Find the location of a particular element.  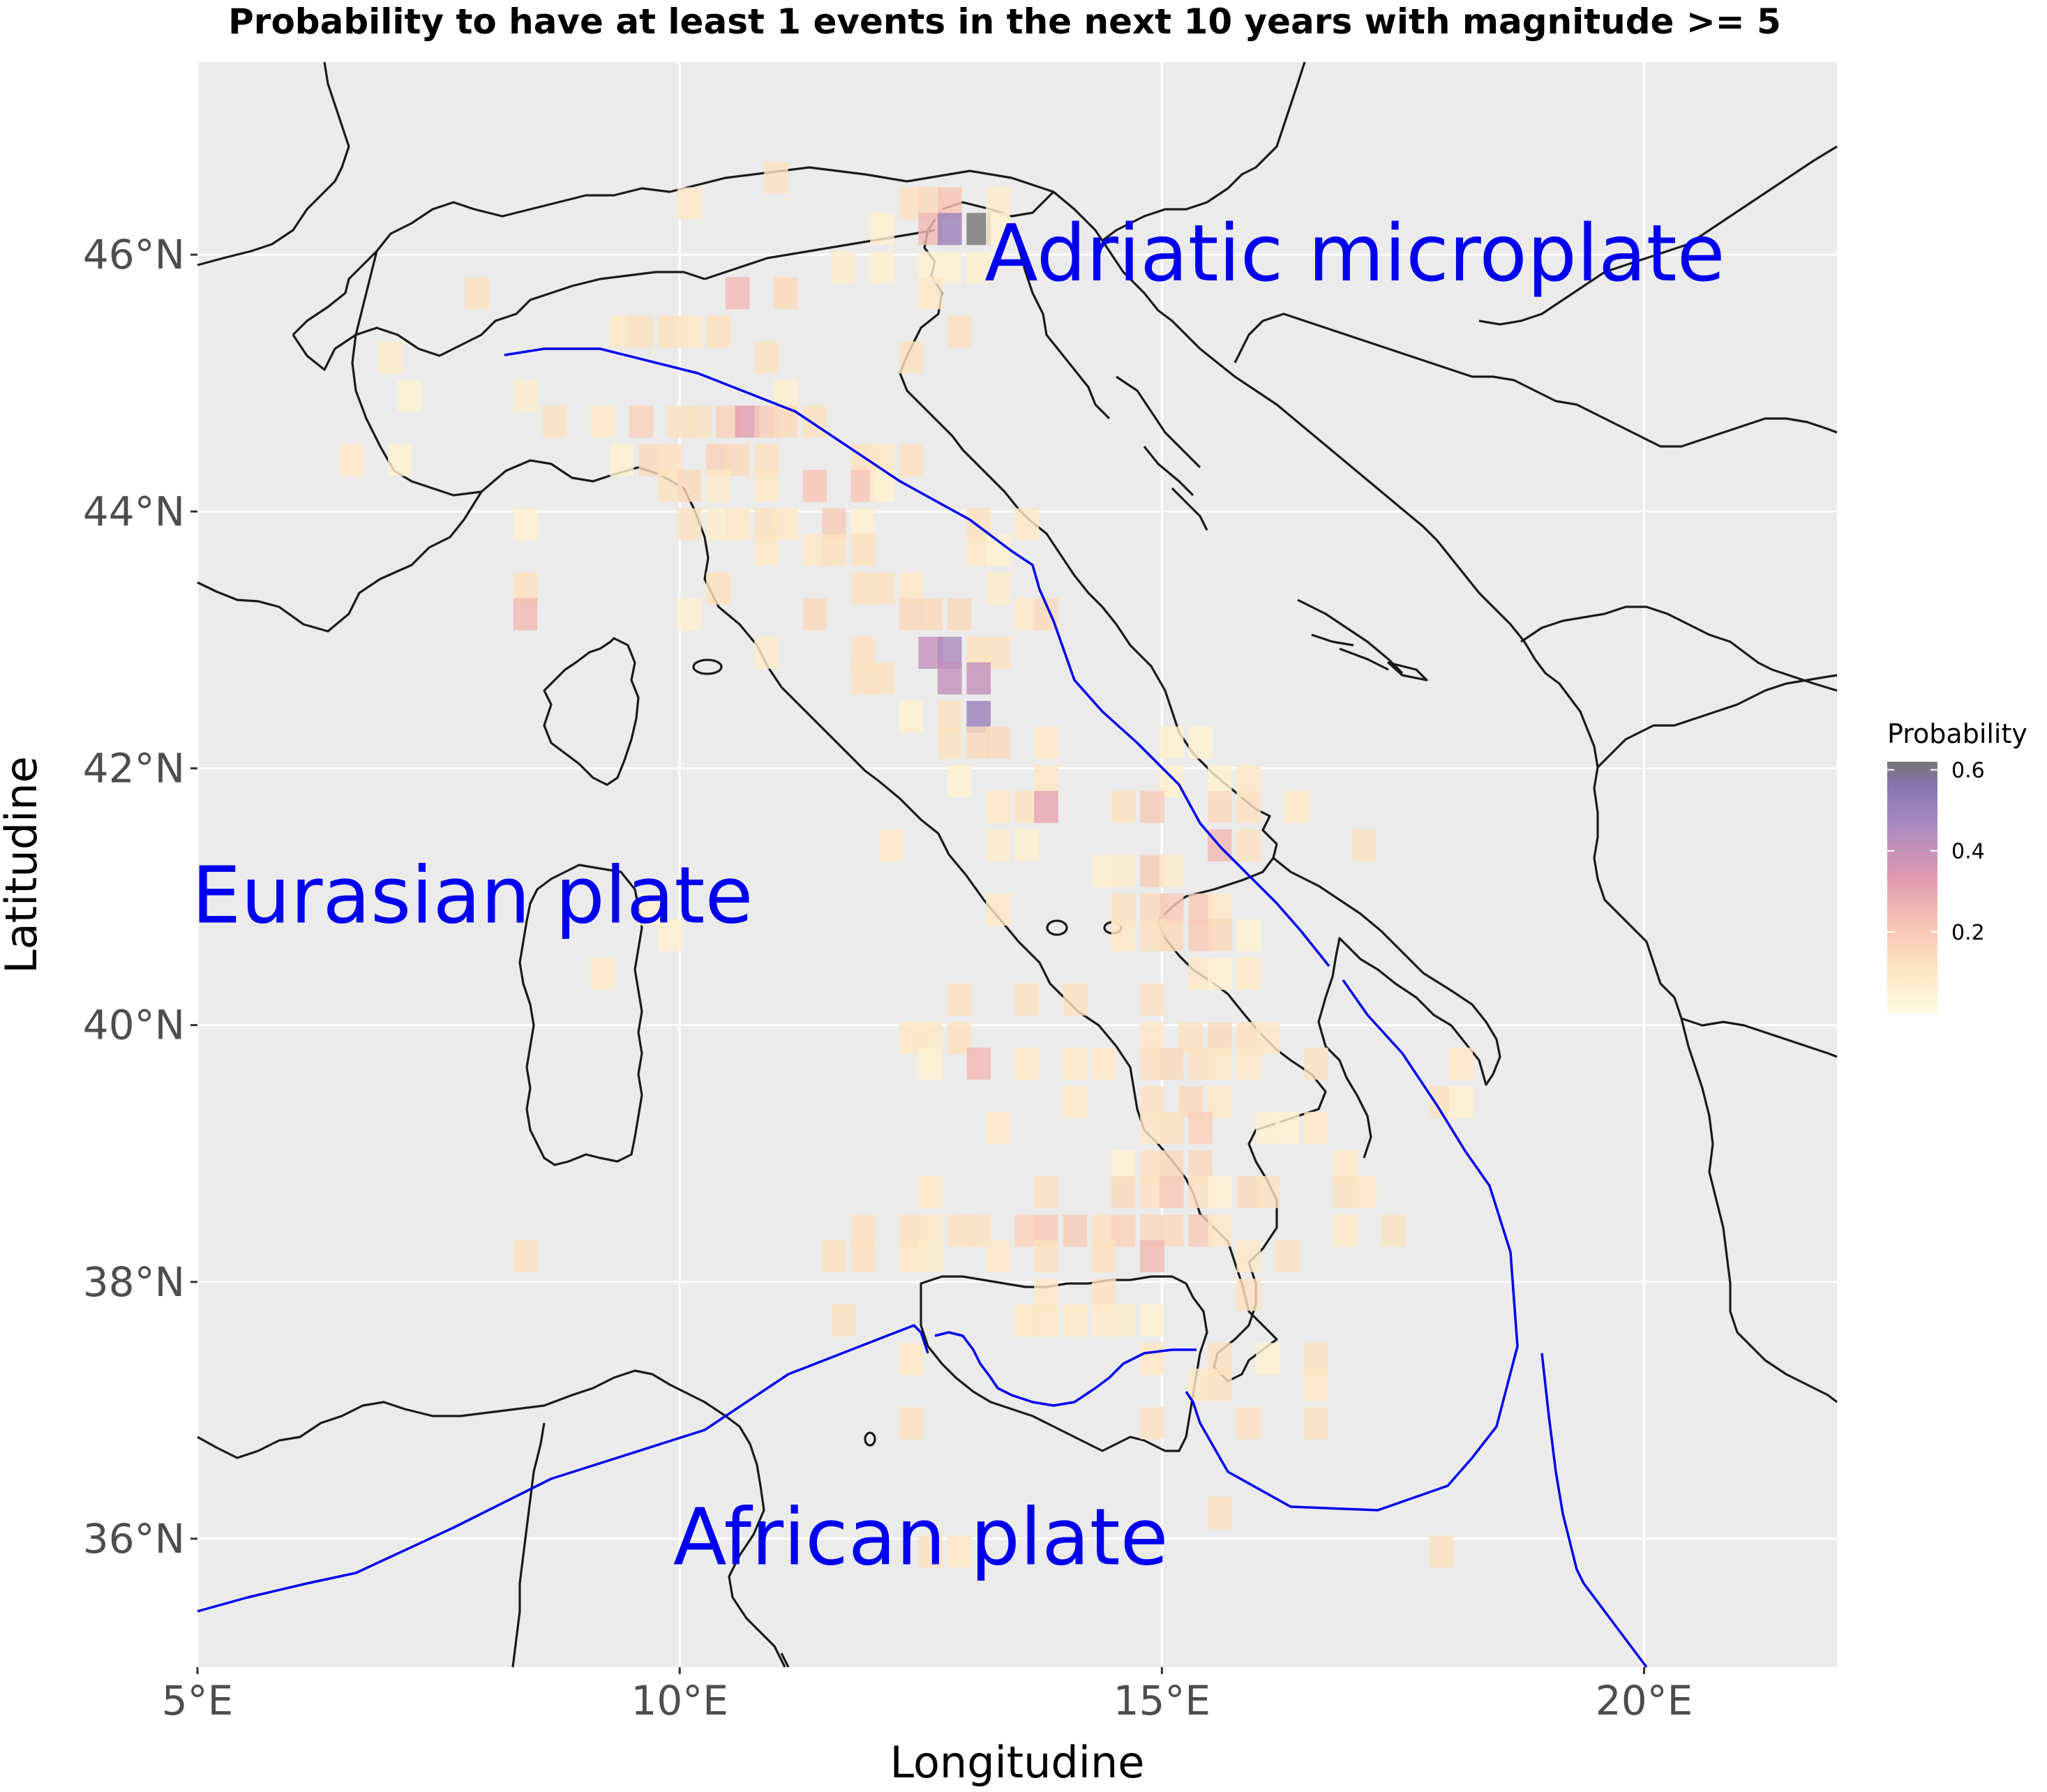

border-balkans-inland is located at coordinates (1679, 648).